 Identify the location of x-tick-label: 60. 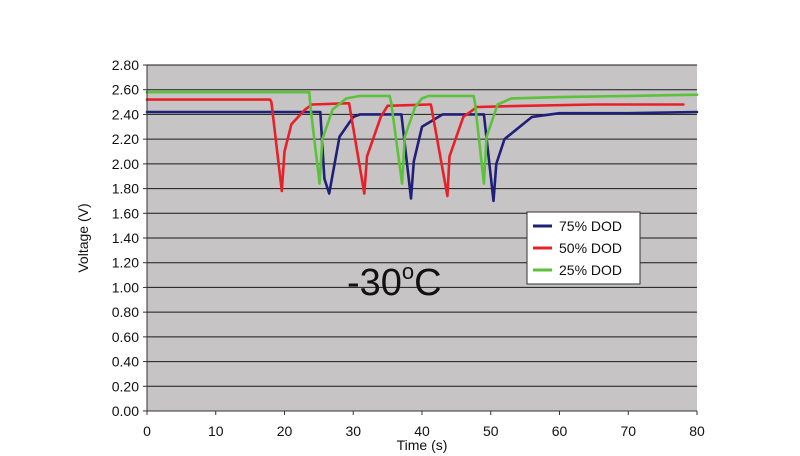
(560, 431).